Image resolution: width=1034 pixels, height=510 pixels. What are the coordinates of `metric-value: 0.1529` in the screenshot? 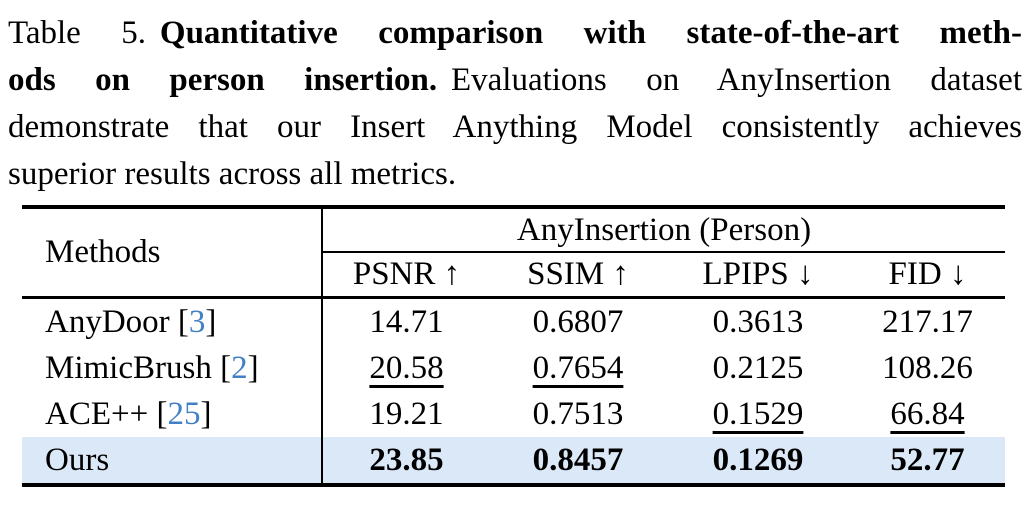 It's located at (758, 413).